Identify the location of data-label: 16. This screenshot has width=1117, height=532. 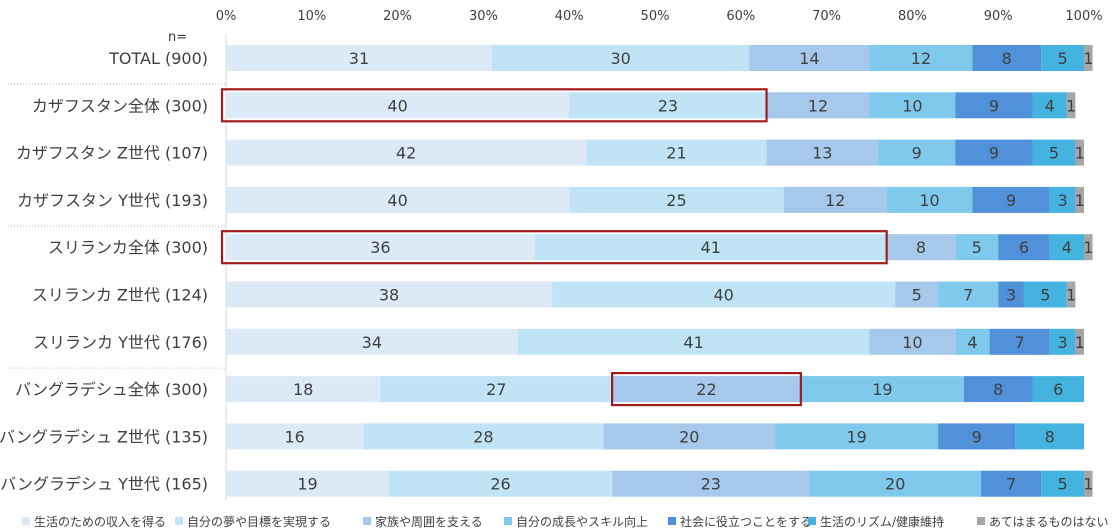
(294, 436).